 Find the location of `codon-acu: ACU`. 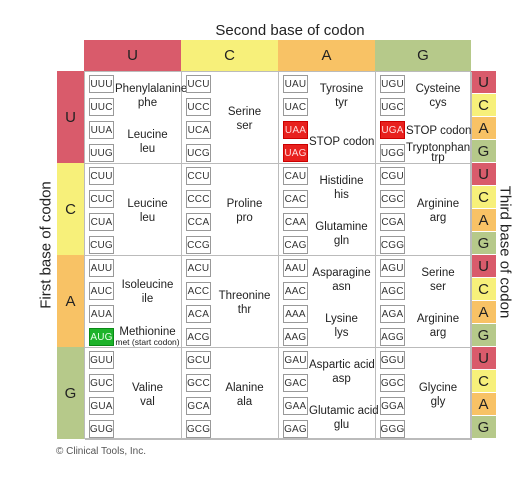

codon-acu: ACU is located at coordinates (198, 268).